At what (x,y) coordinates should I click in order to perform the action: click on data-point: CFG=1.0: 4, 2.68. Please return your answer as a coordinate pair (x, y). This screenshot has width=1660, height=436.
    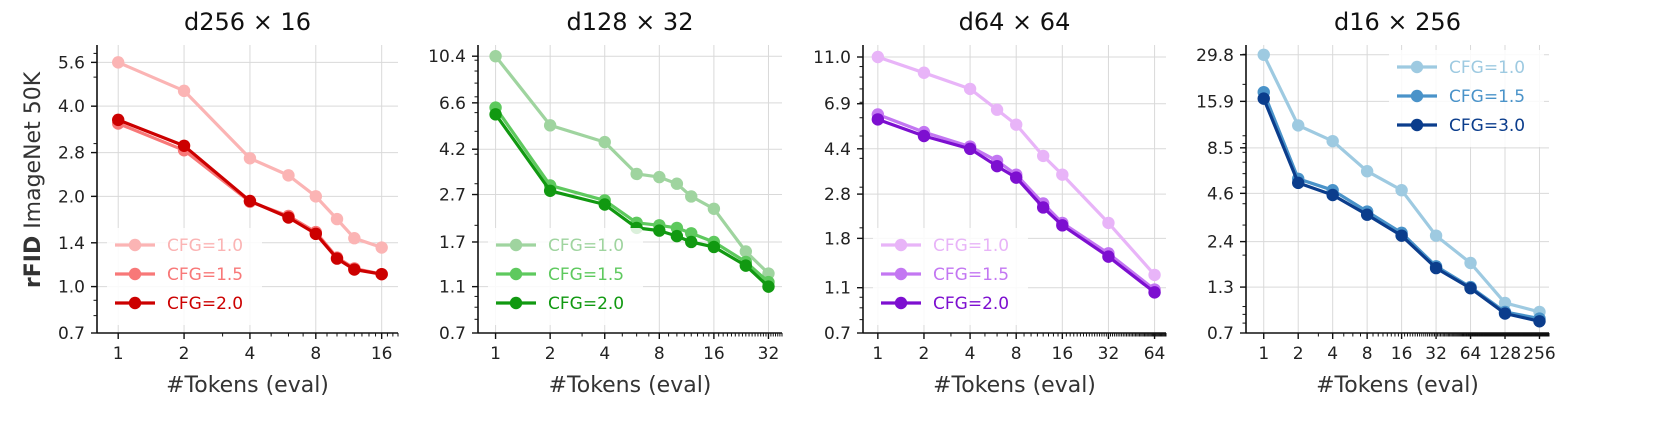
    Looking at the image, I should click on (250, 158).